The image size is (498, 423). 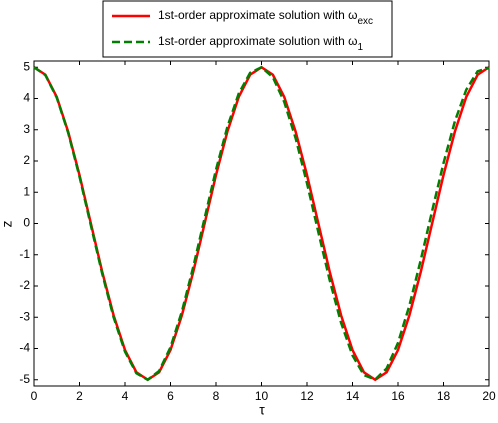 I want to click on legend-subscript: exc, so click(x=365, y=21).